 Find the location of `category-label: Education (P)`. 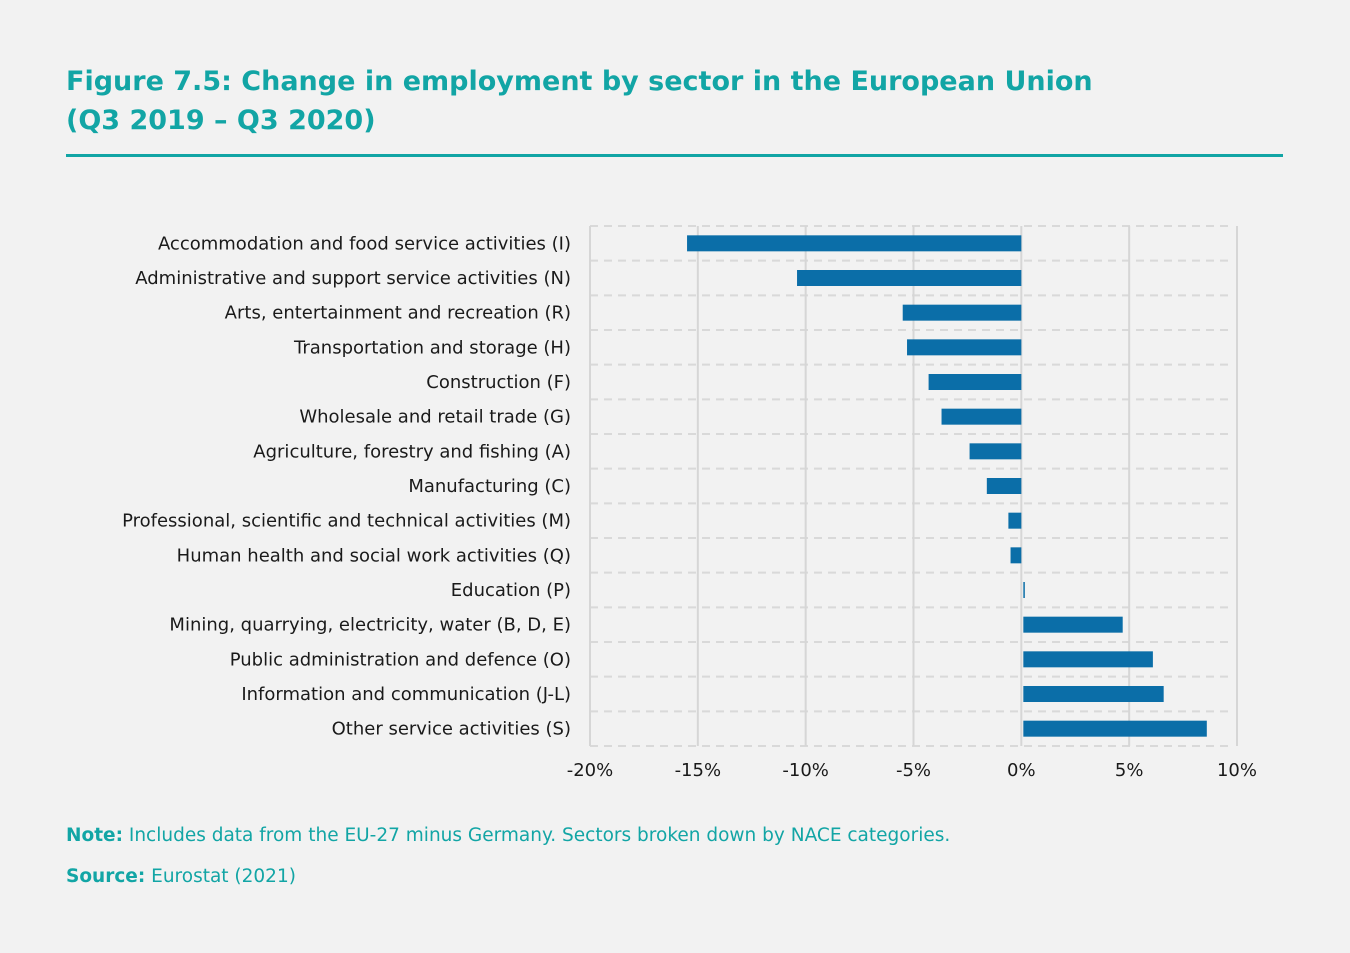

category-label: Education (P) is located at coordinates (511, 590).